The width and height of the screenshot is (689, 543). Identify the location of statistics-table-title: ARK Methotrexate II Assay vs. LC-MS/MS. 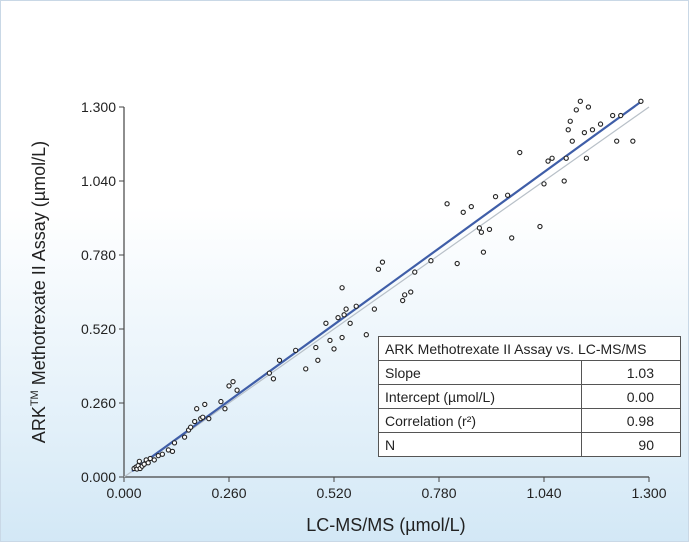
(529, 348).